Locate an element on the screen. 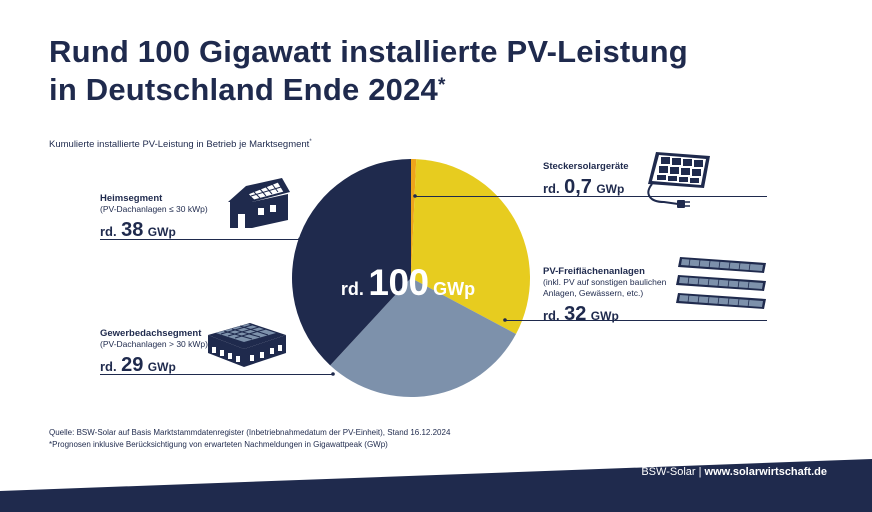 This screenshot has width=872, height=512. leader-freiflaechenanlagen is located at coordinates (636, 320).